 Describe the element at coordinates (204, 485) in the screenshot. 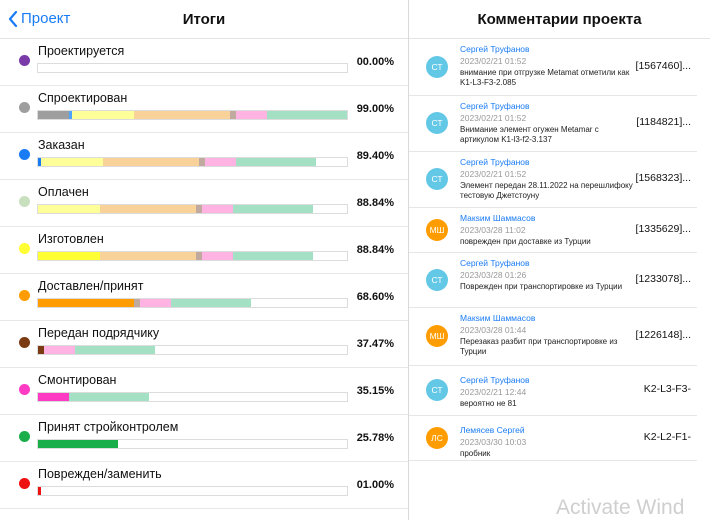

I see `status-row: Поврежден/заменить 01.00%` at that location.